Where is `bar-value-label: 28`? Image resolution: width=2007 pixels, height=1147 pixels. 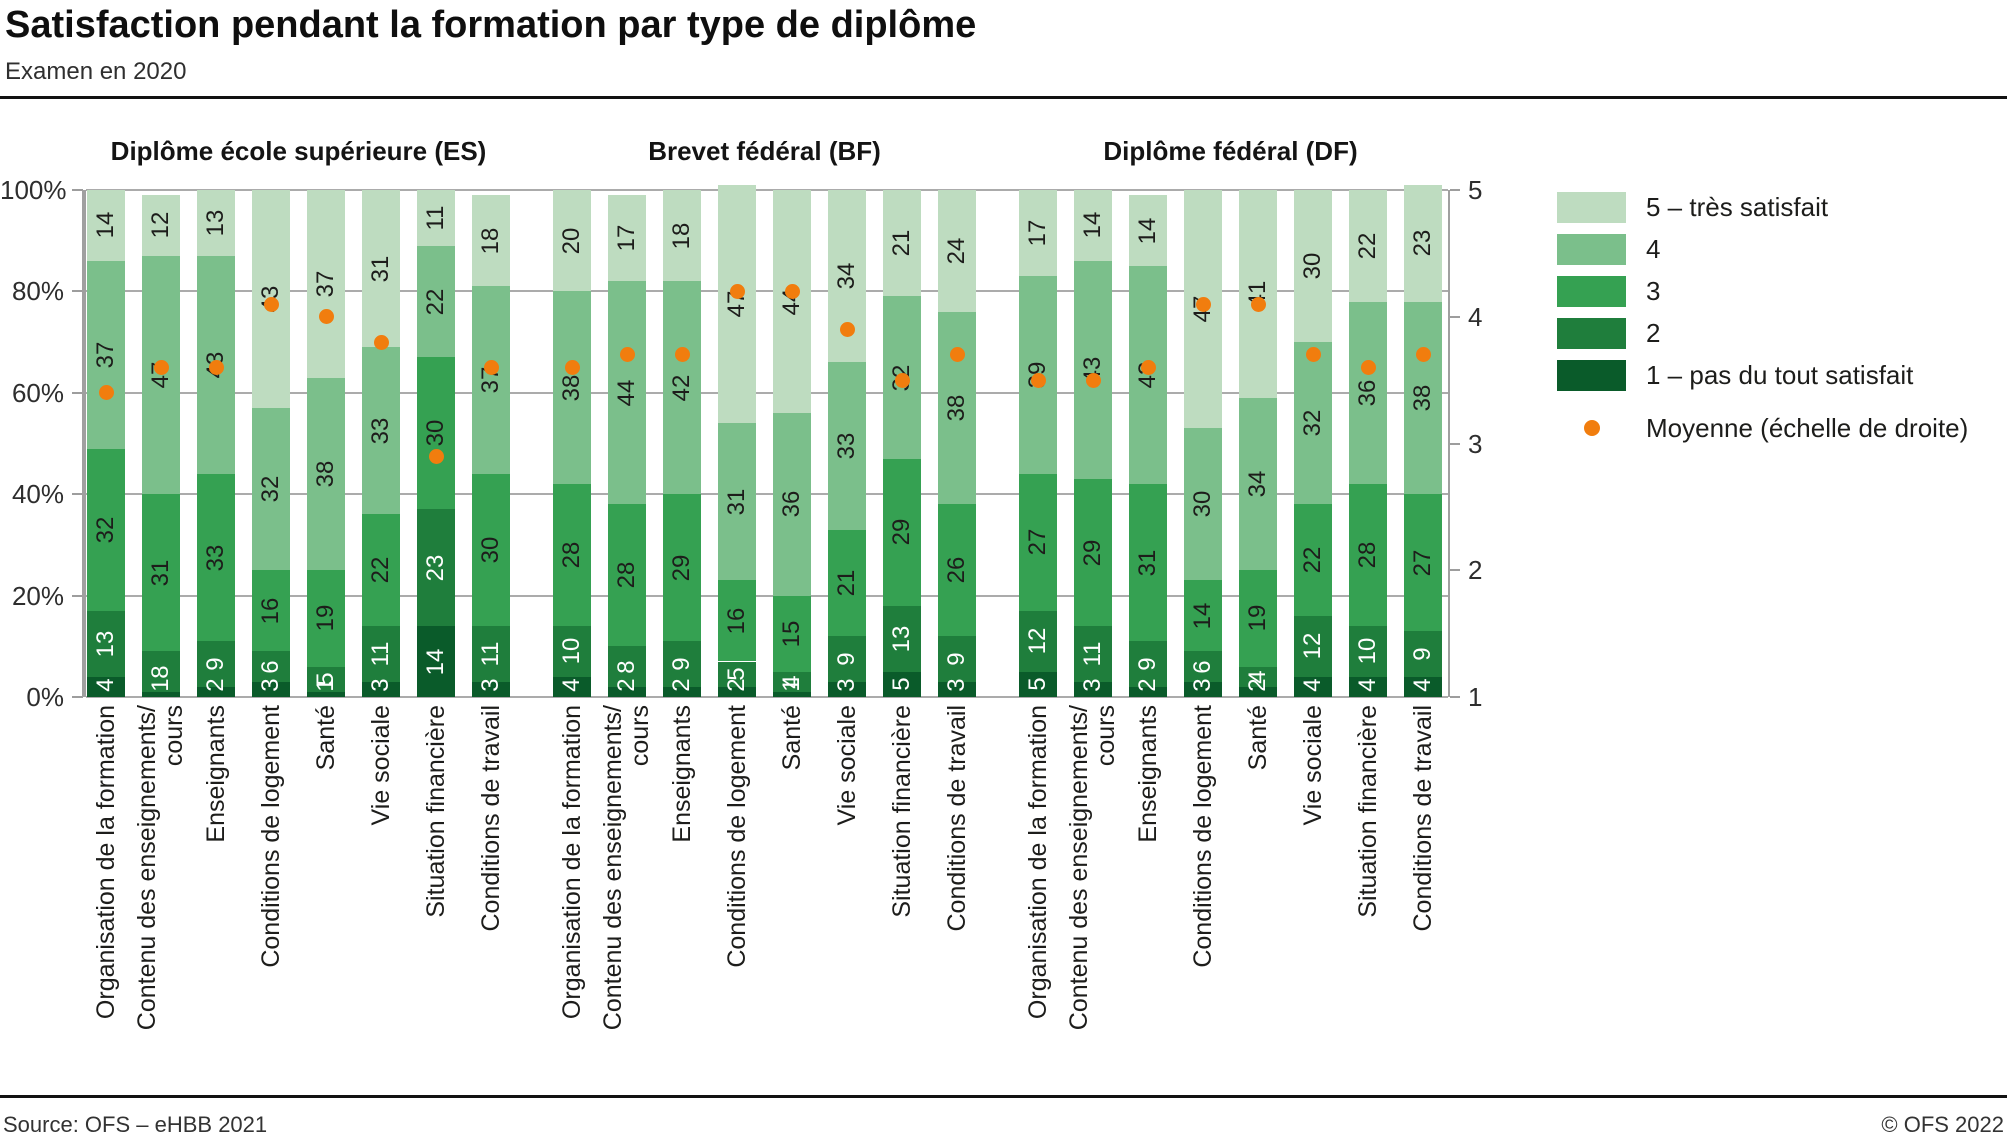
bar-value-label: 28 is located at coordinates (626, 575).